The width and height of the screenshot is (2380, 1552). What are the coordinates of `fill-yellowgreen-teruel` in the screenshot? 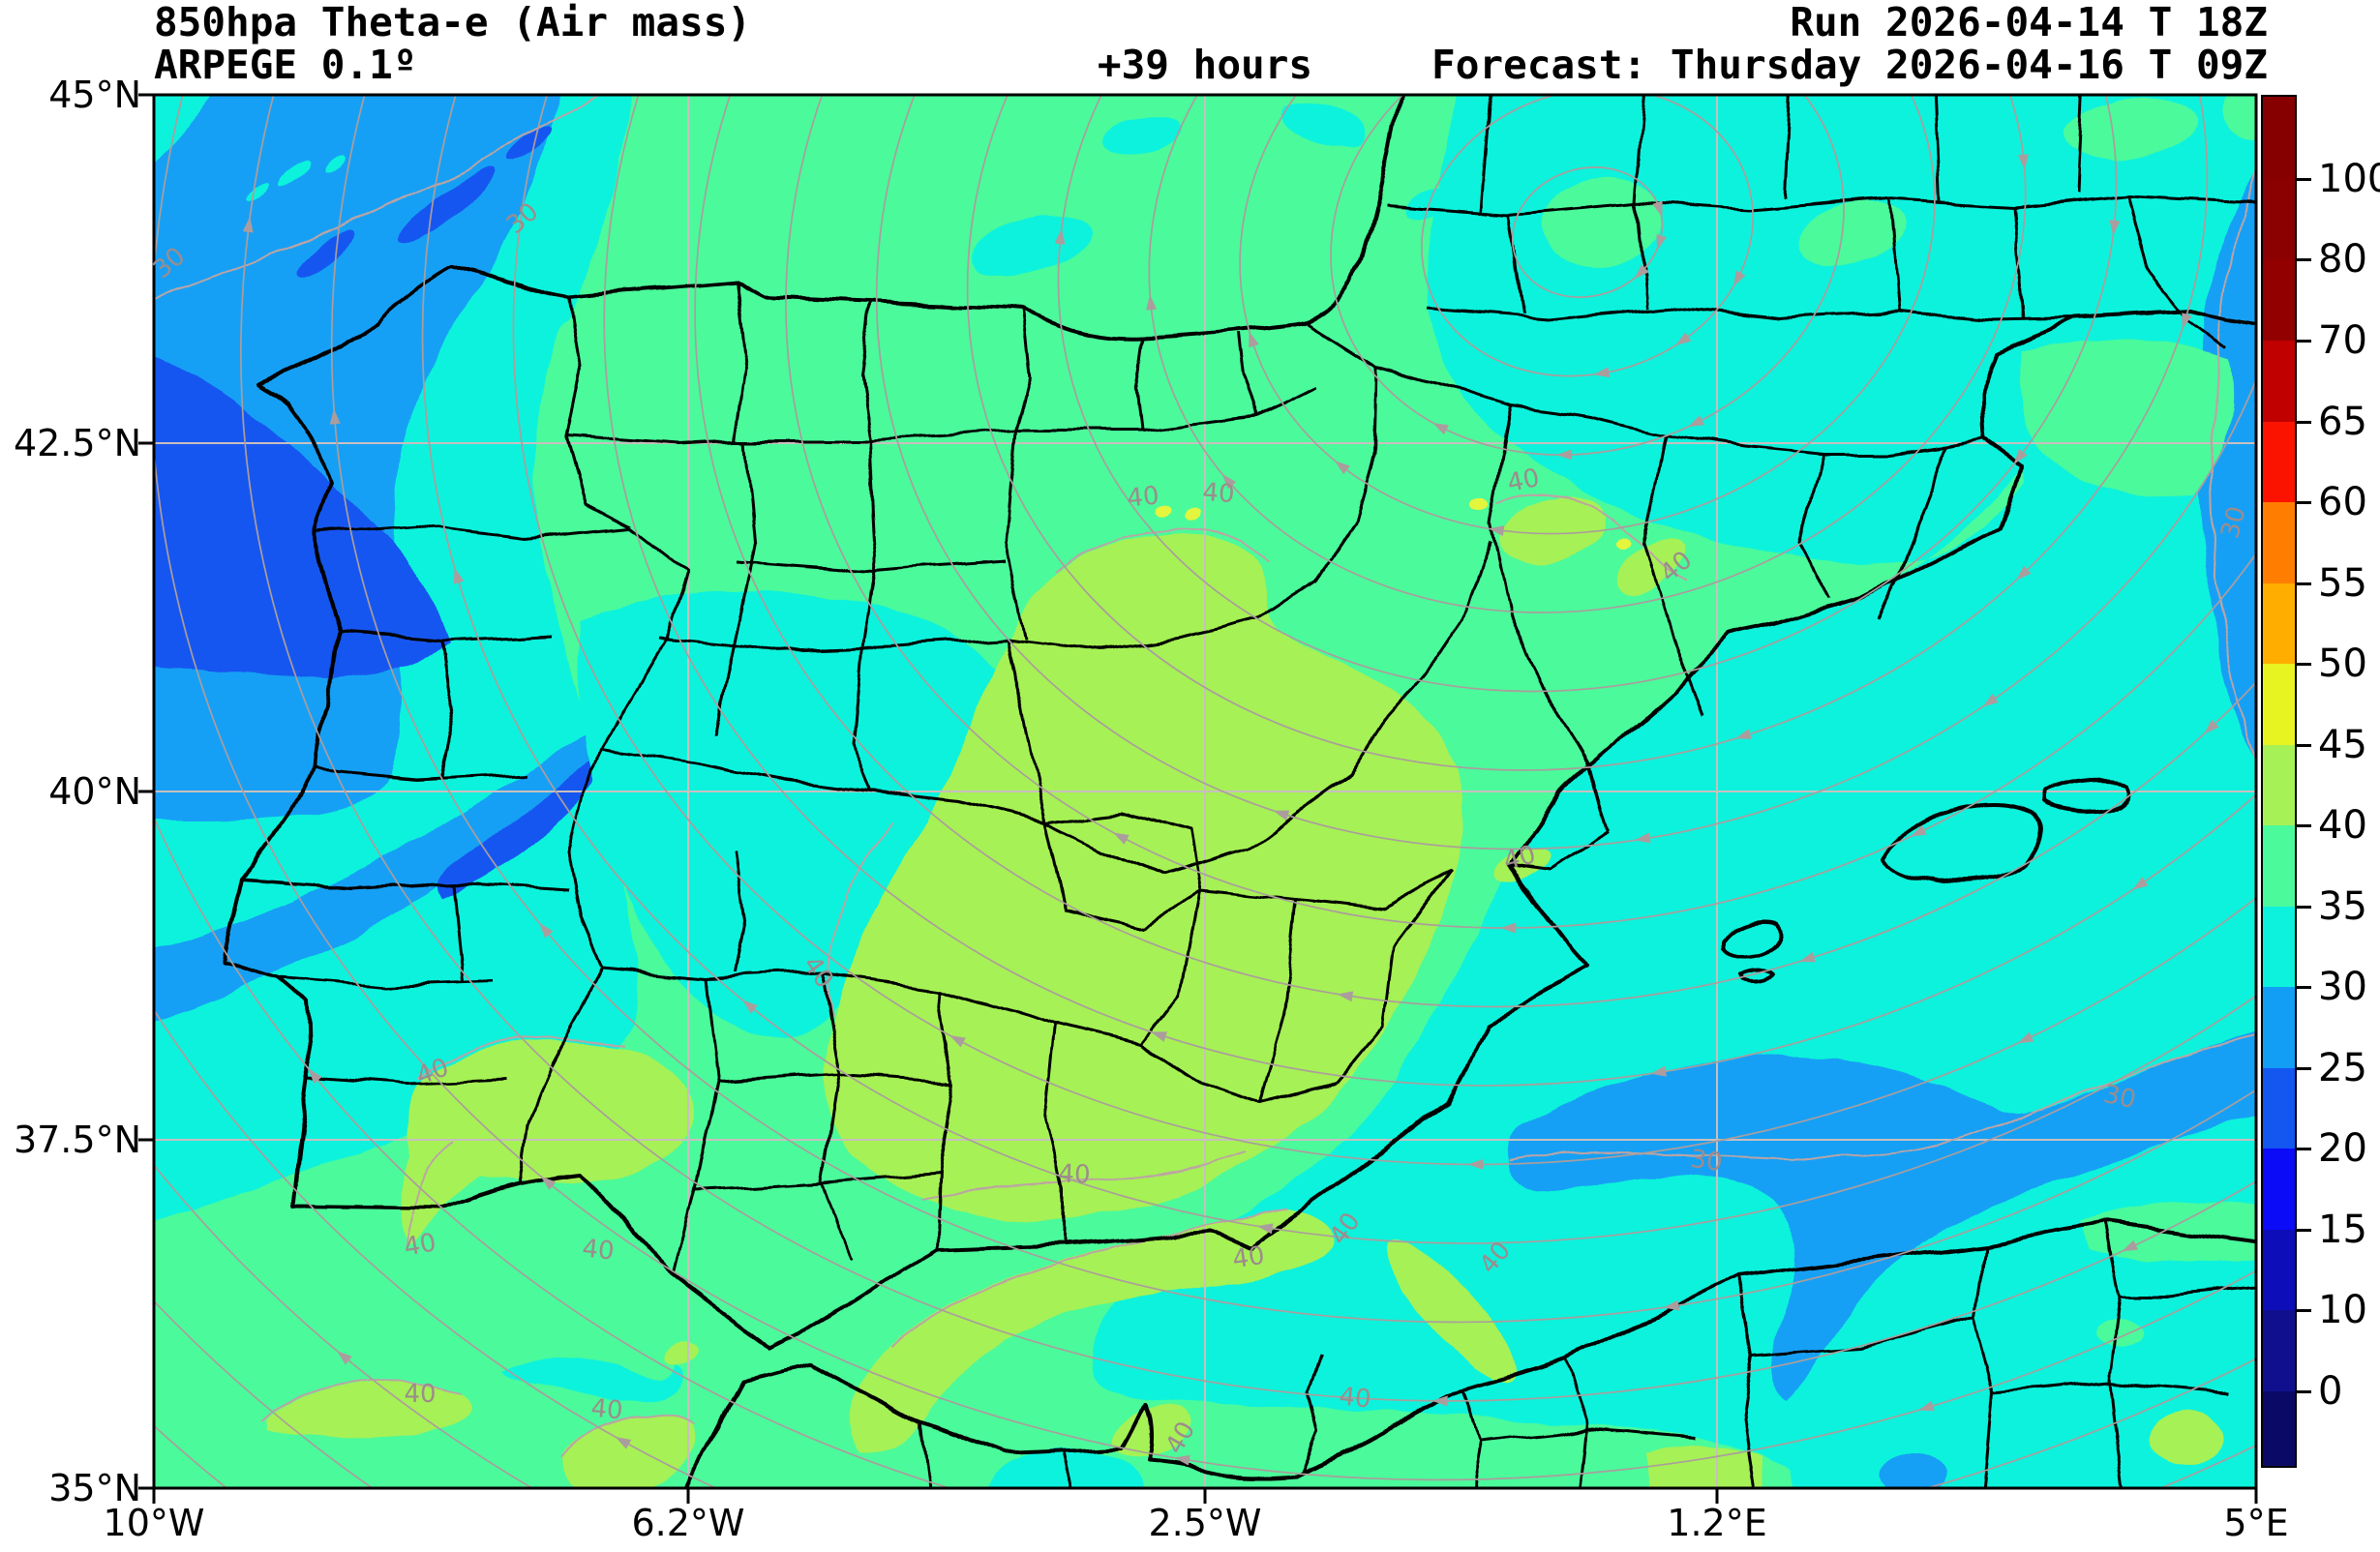 It's located at (1650, 566).